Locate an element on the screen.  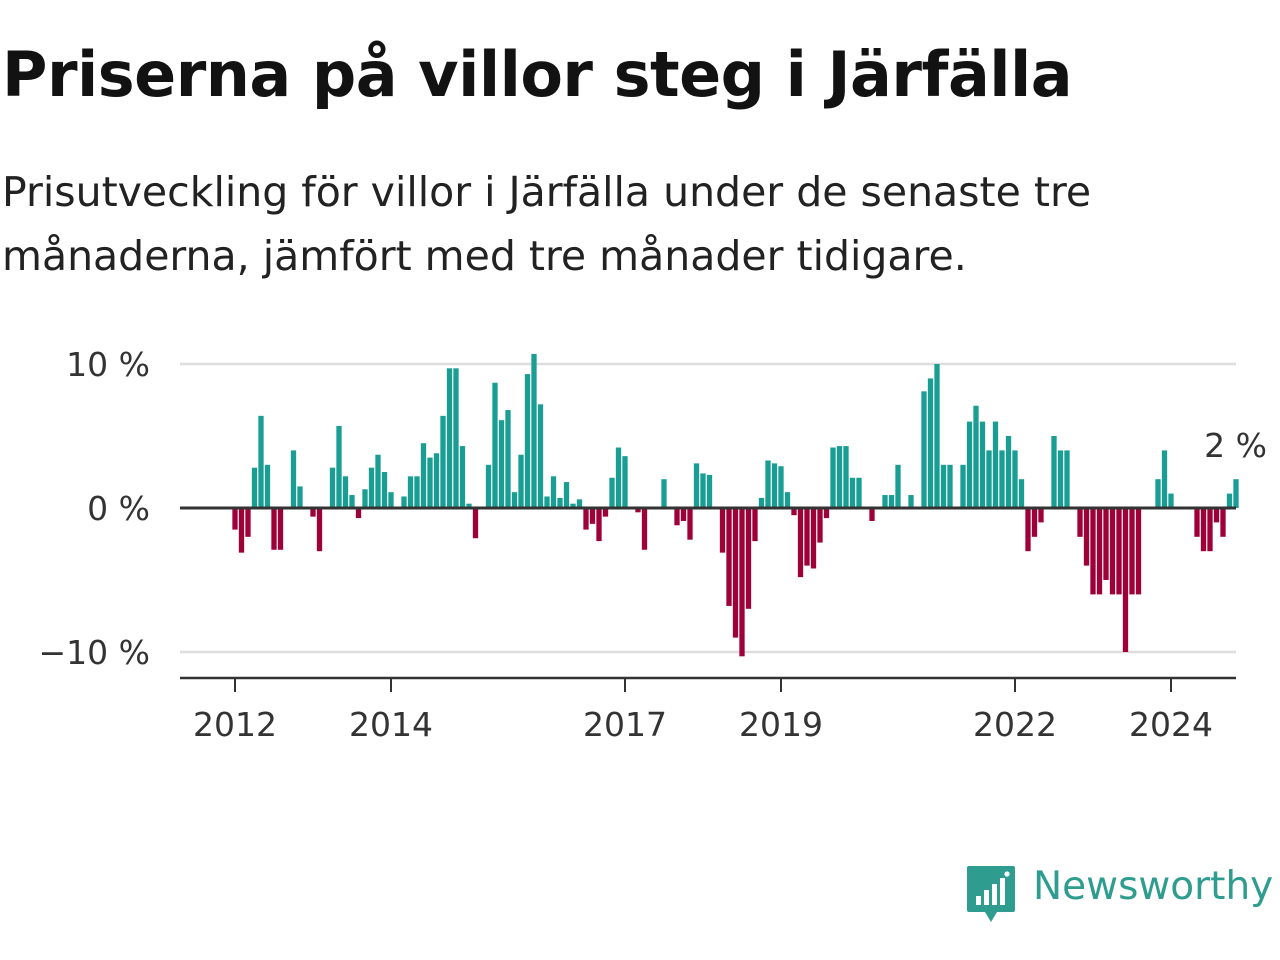
y-tick-label: 10 % is located at coordinates (108, 364).